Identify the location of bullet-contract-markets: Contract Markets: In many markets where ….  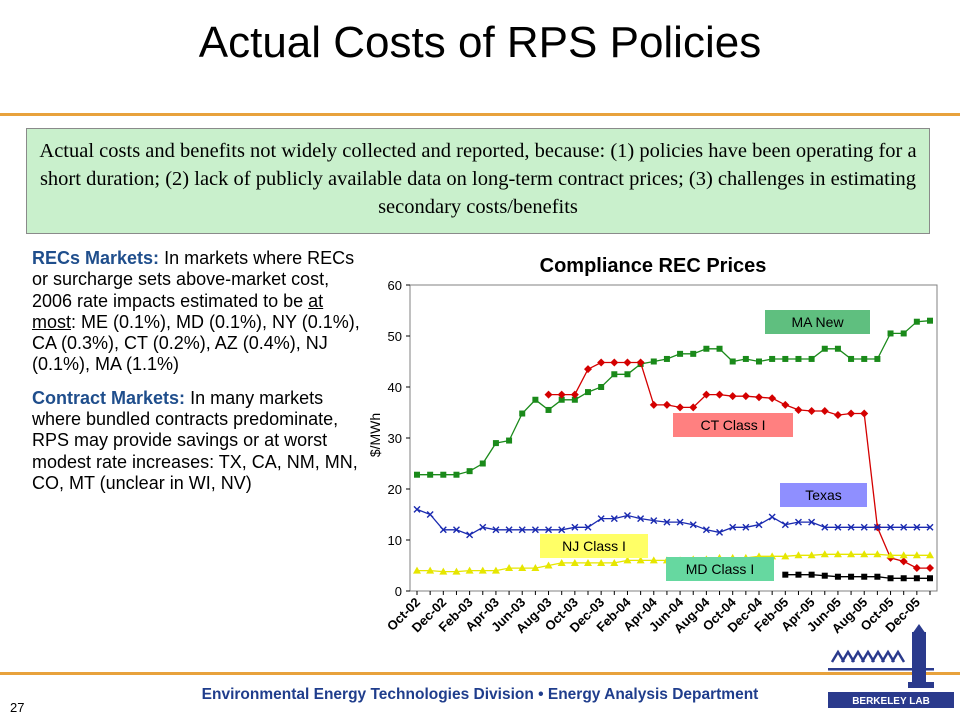
(197, 441).